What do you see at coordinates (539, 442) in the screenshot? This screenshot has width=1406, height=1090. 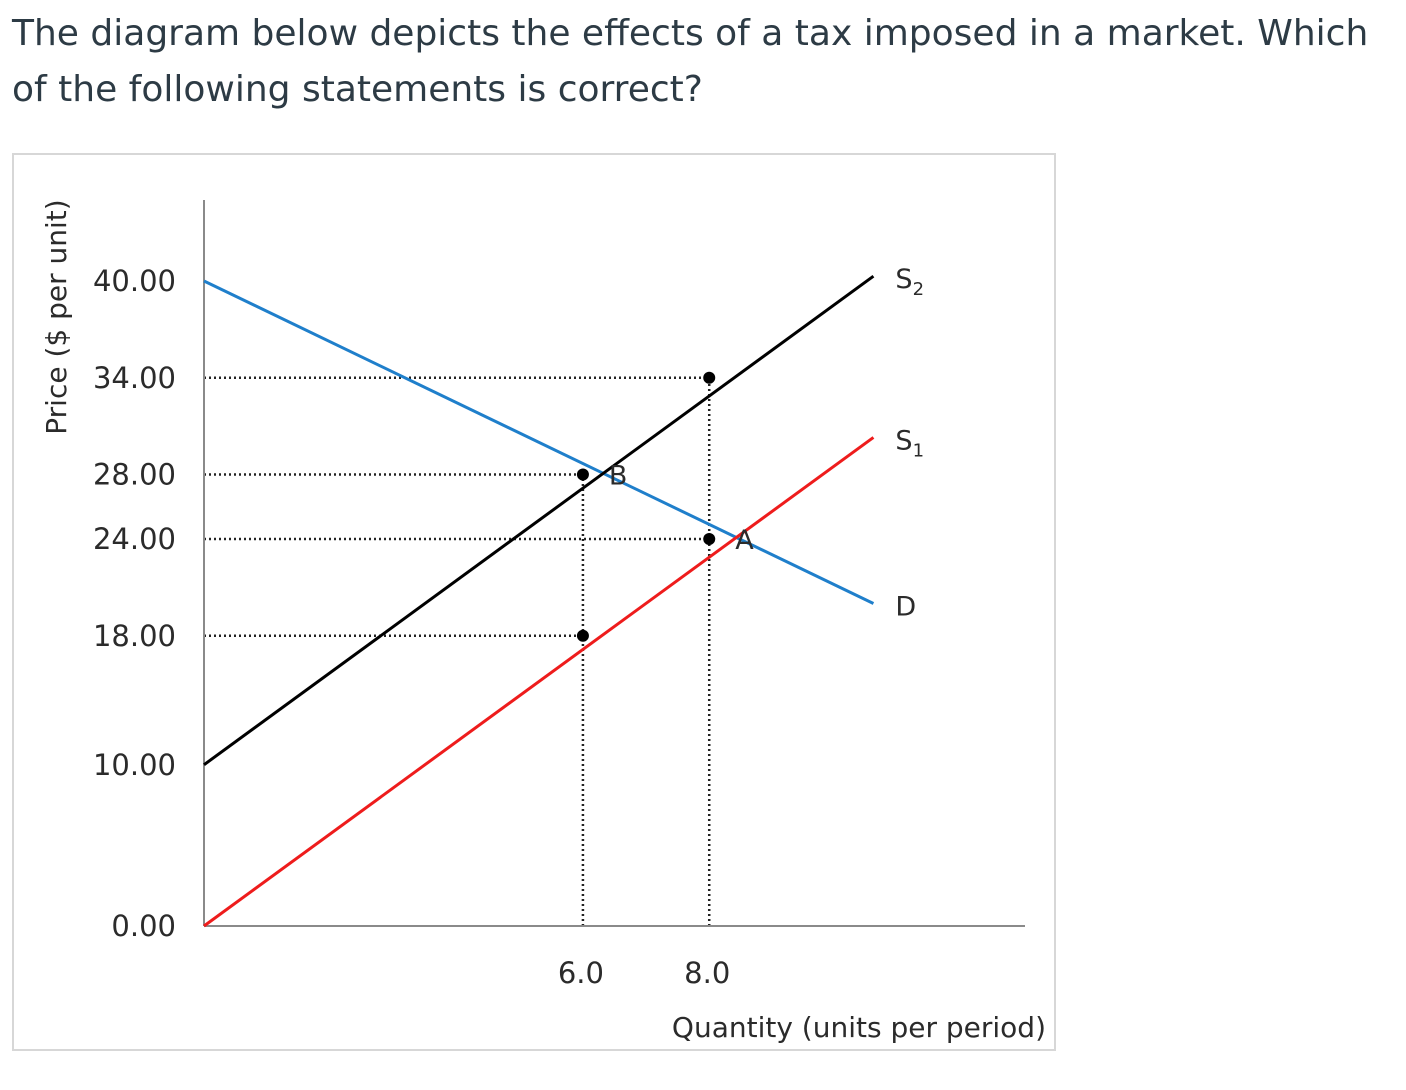 I see `curve-d` at bounding box center [539, 442].